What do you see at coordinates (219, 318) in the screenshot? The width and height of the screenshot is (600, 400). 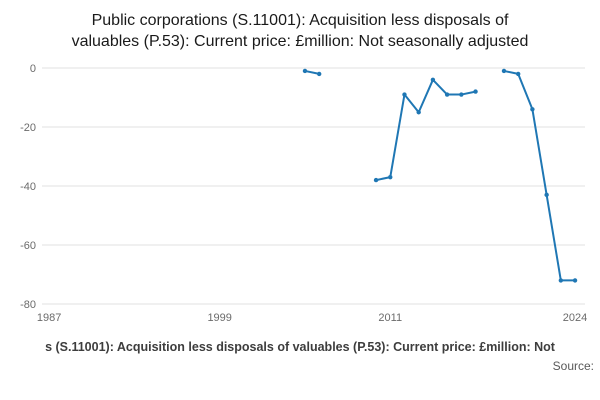 I see `x-tick-label: 1999` at bounding box center [219, 318].